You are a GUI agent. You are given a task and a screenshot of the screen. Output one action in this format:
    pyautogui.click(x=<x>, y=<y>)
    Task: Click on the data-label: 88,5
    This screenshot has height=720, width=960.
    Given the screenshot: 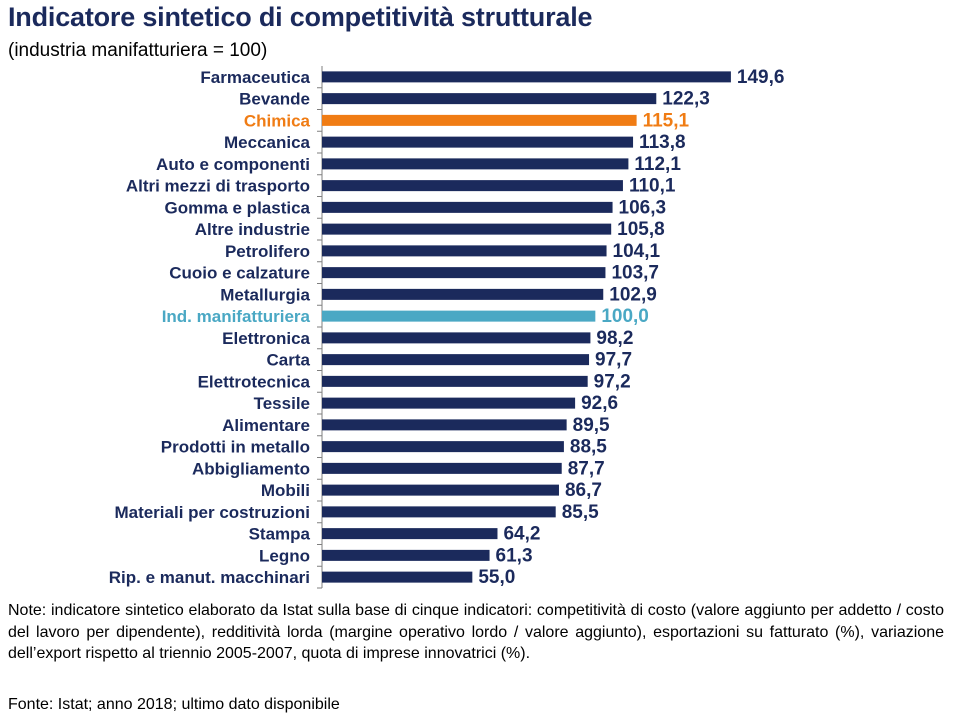 What is the action you would take?
    pyautogui.click(x=588, y=447)
    